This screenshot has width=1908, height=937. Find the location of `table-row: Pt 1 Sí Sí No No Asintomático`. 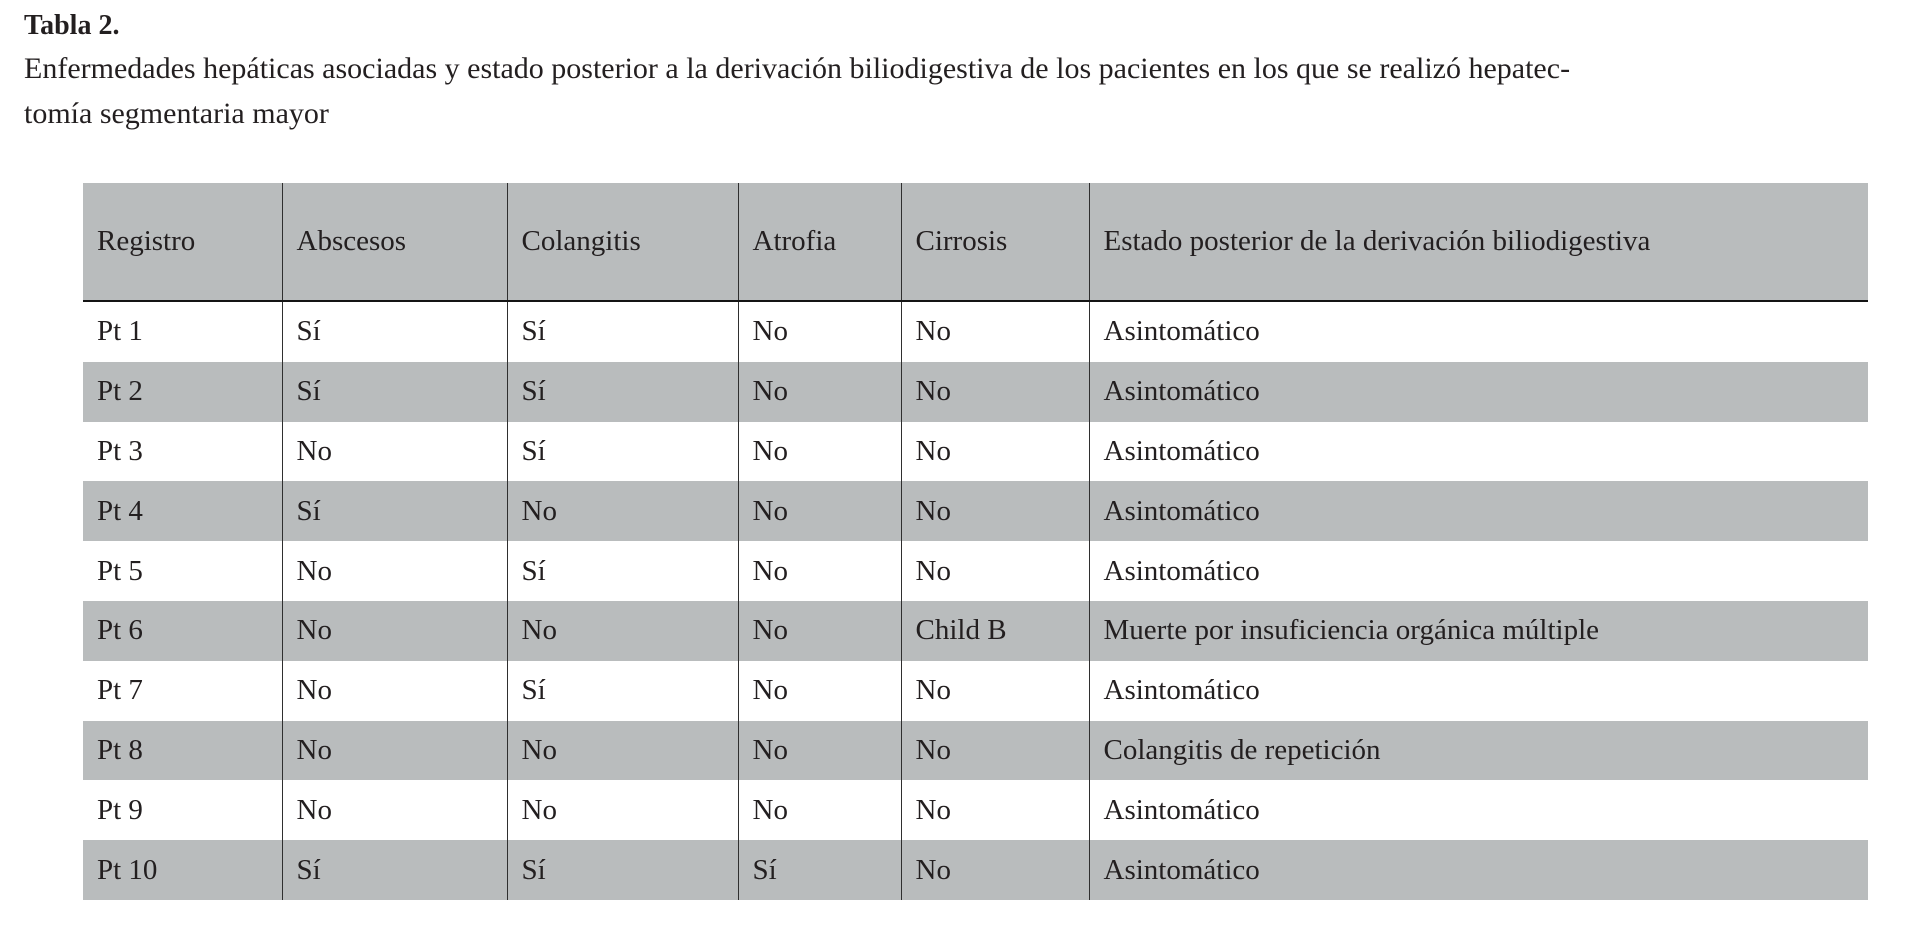

table-row: Pt 1 Sí Sí No No Asintomático is located at coordinates (975, 331).